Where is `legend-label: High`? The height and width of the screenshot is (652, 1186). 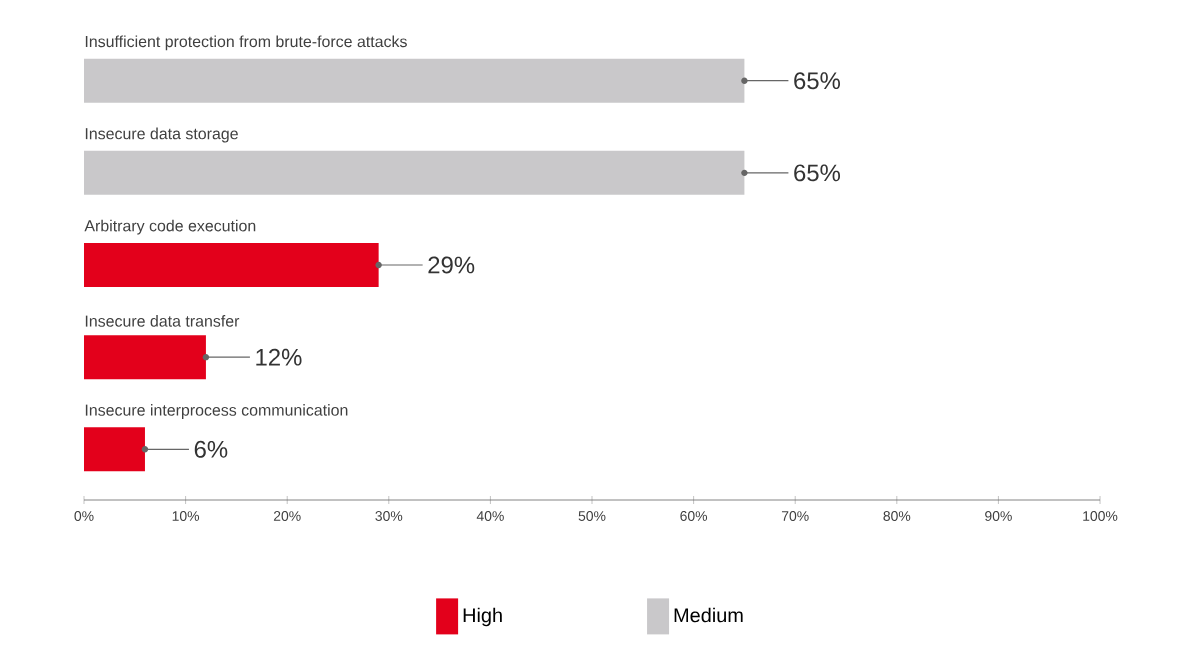
legend-label: High is located at coordinates (482, 617).